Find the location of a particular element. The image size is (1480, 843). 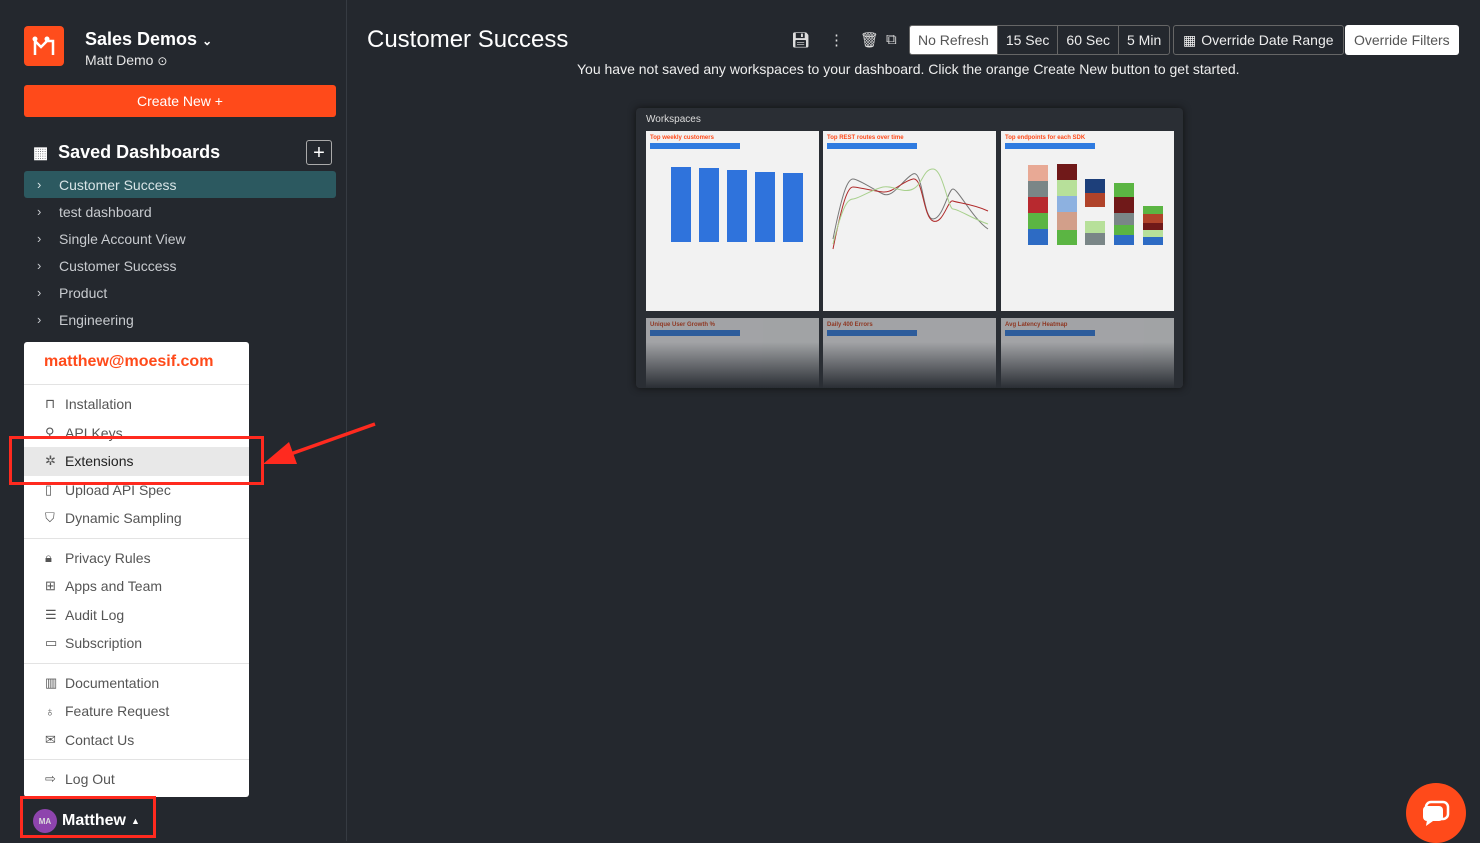

divider is located at coordinates (136, 538).